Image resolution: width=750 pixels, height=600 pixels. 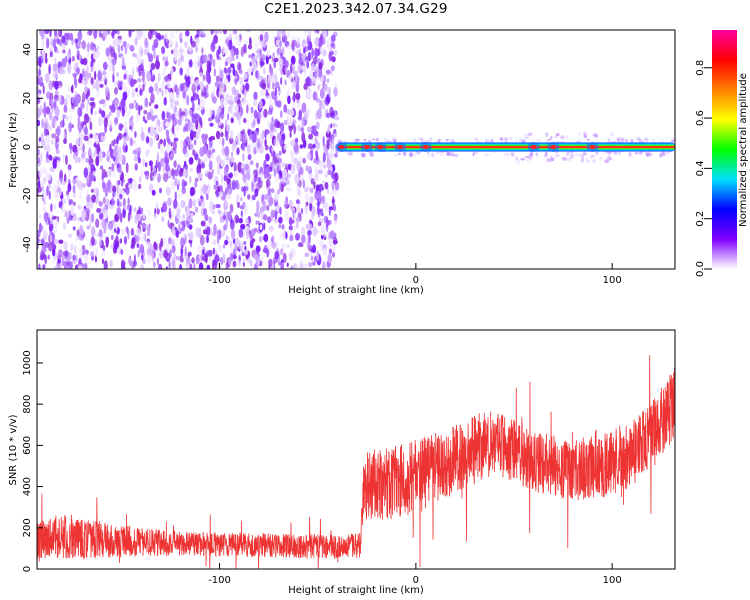 I want to click on colorbar-ticks: 0.0 0.2 0.4 0.6 0.8, so click(x=703, y=168).